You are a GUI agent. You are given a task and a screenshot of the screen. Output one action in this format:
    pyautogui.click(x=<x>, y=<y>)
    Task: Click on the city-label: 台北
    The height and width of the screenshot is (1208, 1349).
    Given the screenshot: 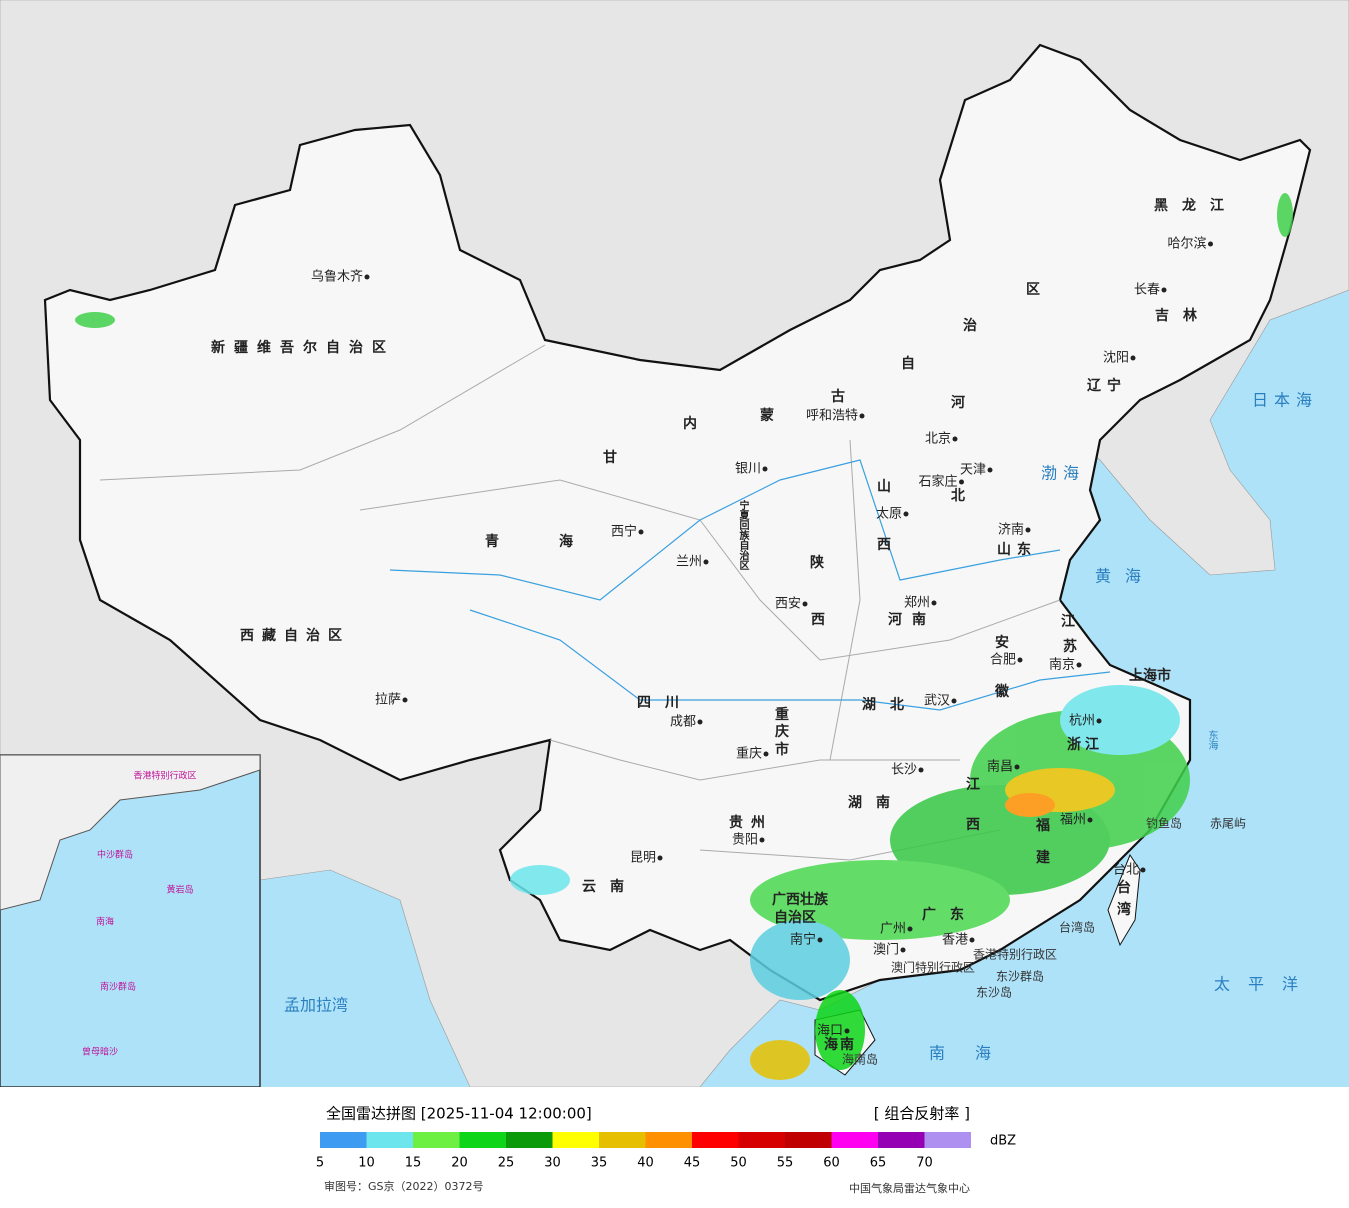 What is the action you would take?
    pyautogui.click(x=1126, y=870)
    